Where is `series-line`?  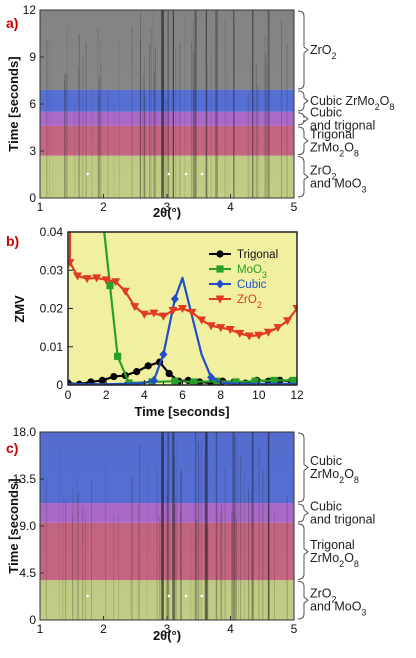
series-line is located at coordinates (182, 330).